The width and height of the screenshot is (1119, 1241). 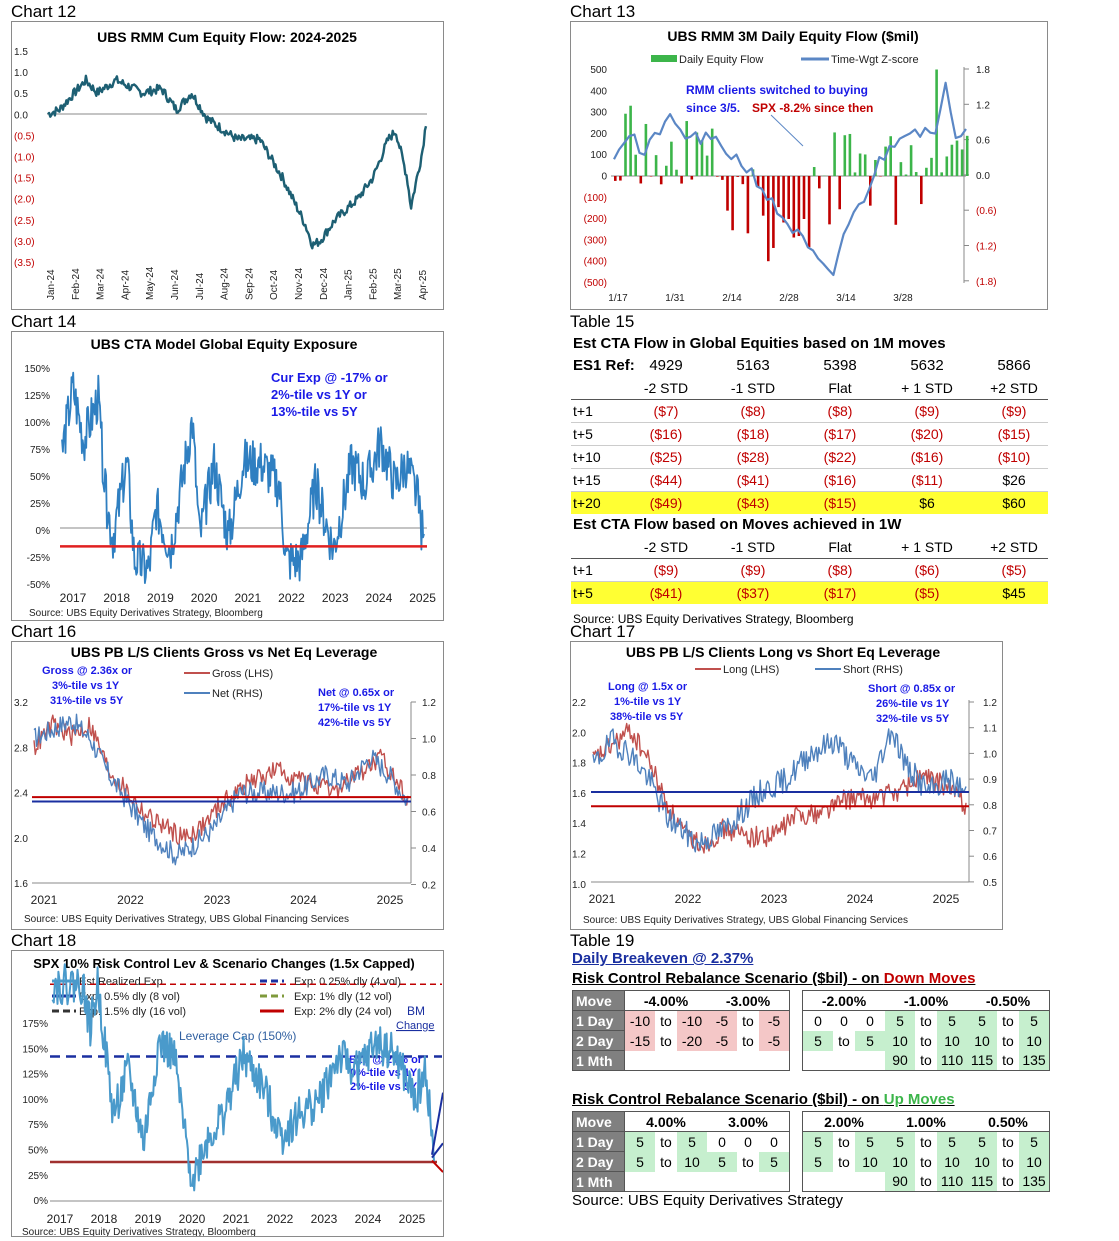 I want to click on scenario-low: -10, so click(x=640, y=1021).